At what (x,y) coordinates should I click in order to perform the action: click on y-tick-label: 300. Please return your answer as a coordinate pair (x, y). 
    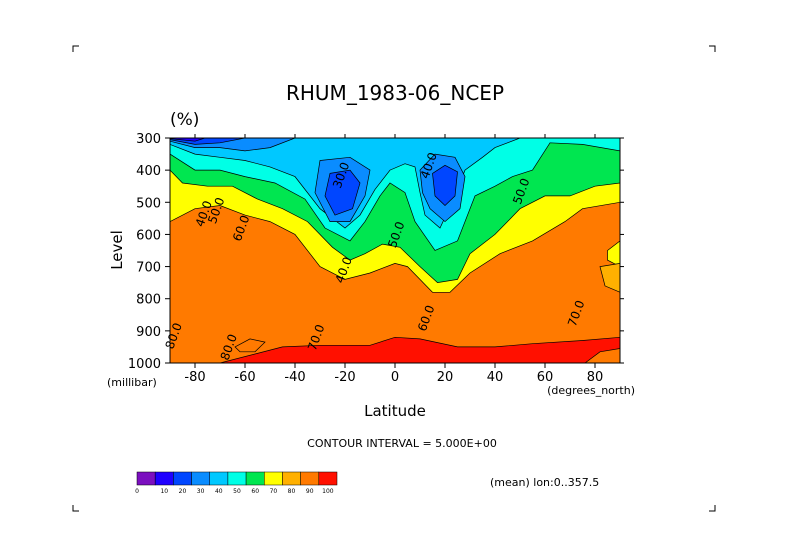
    Looking at the image, I should click on (148, 139).